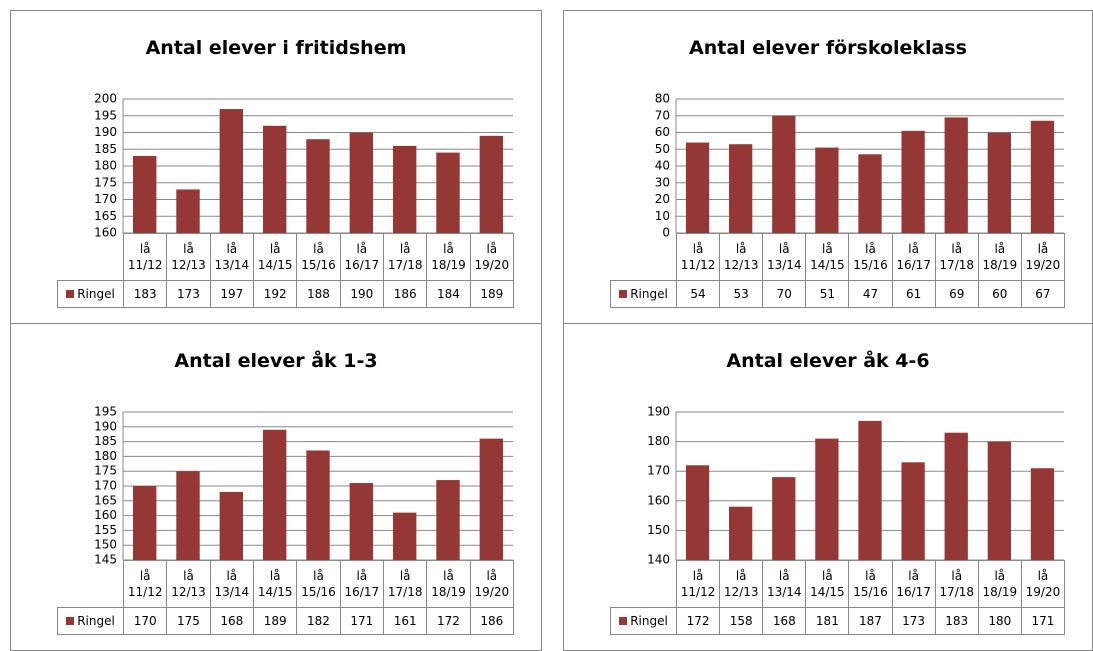 Image resolution: width=1093 pixels, height=651 pixels. I want to click on y-tick-label: 140, so click(658, 560).